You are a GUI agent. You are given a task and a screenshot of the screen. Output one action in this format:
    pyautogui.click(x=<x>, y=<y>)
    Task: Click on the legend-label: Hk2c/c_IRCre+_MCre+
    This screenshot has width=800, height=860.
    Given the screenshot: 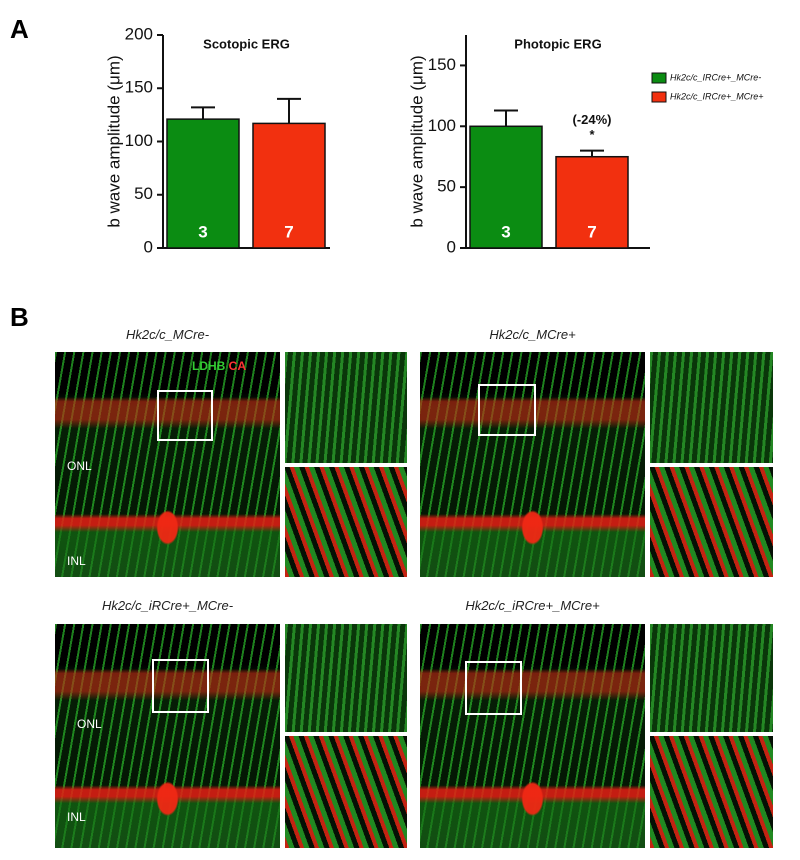 What is the action you would take?
    pyautogui.click(x=717, y=96)
    